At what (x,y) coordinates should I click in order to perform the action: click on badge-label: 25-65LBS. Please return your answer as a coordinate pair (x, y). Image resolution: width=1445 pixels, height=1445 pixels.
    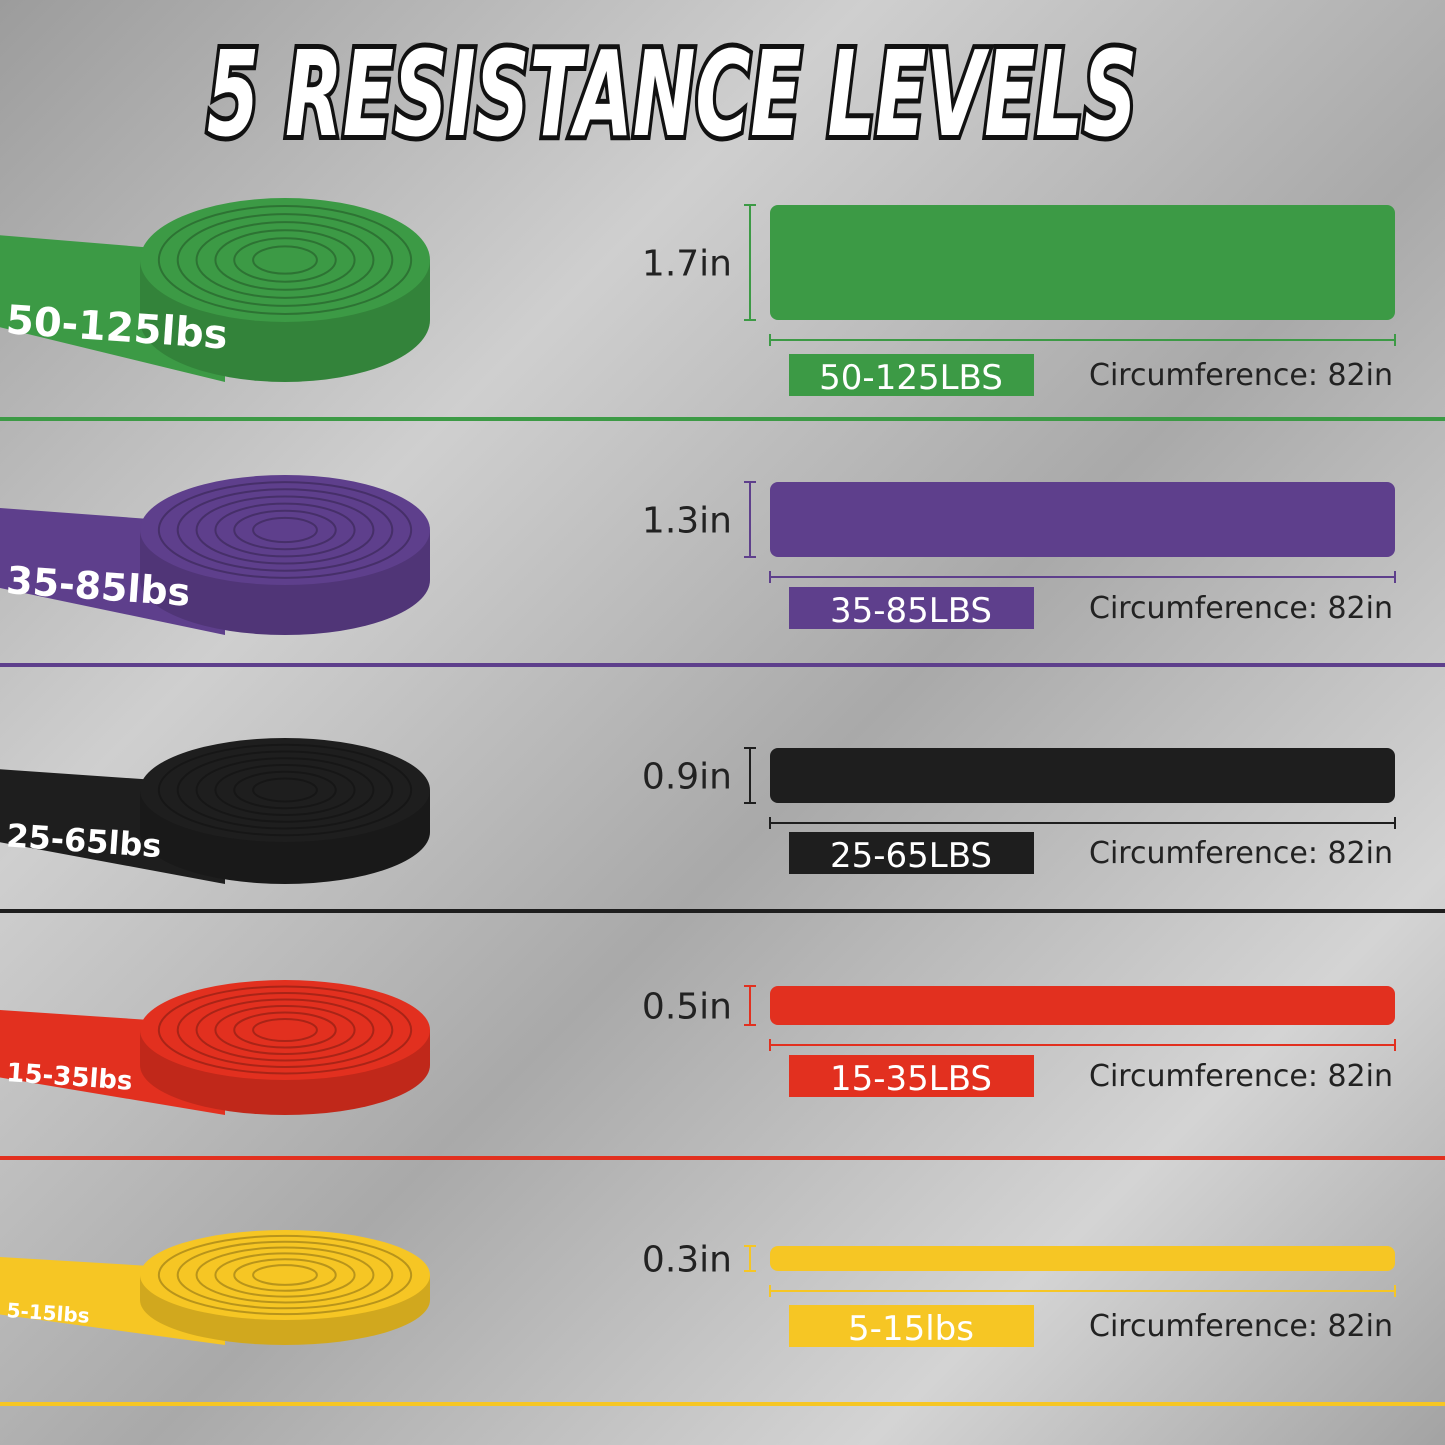
    Looking at the image, I should click on (911, 856).